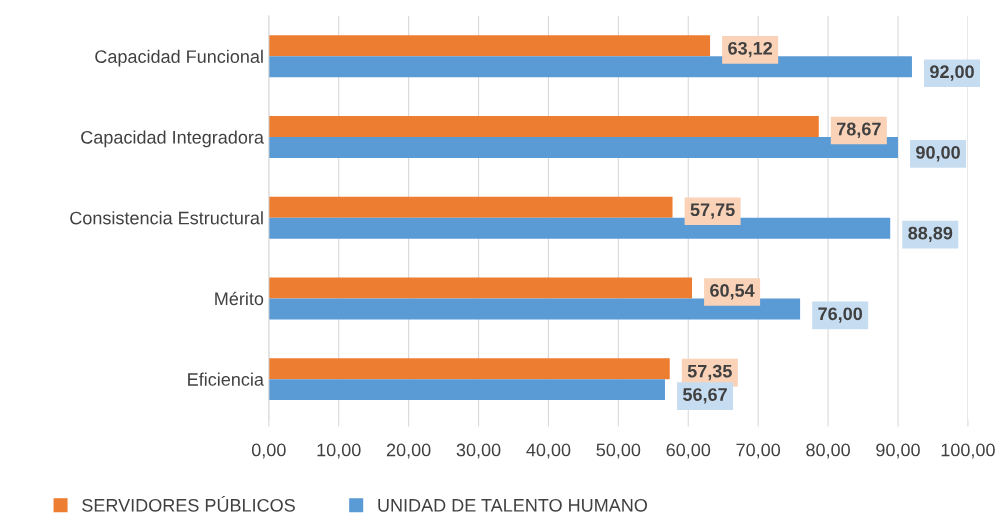 The height and width of the screenshot is (531, 1003). Describe the element at coordinates (758, 451) in the screenshot. I see `x-tick-label: 70,00` at that location.